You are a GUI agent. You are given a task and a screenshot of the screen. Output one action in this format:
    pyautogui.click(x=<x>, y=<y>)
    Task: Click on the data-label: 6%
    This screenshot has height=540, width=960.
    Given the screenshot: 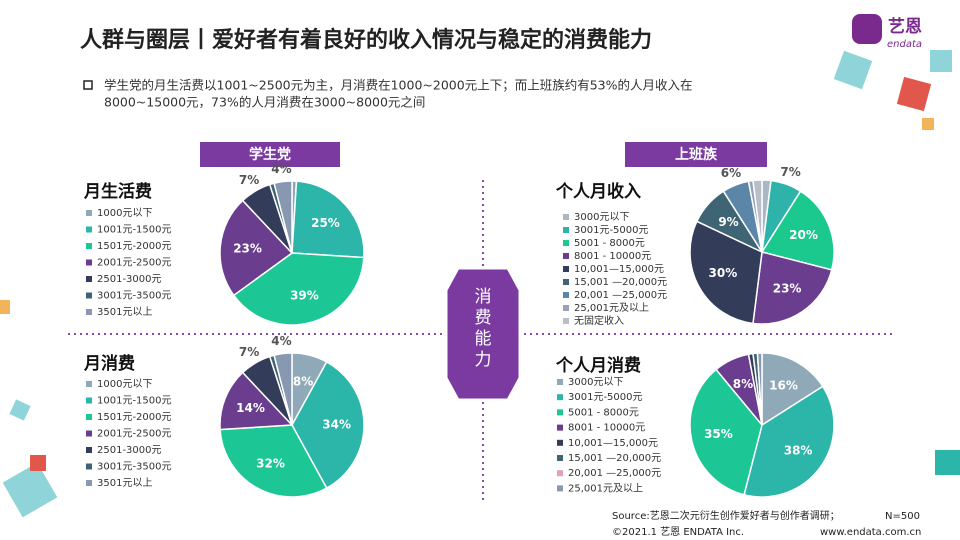 What is the action you would take?
    pyautogui.click(x=731, y=173)
    